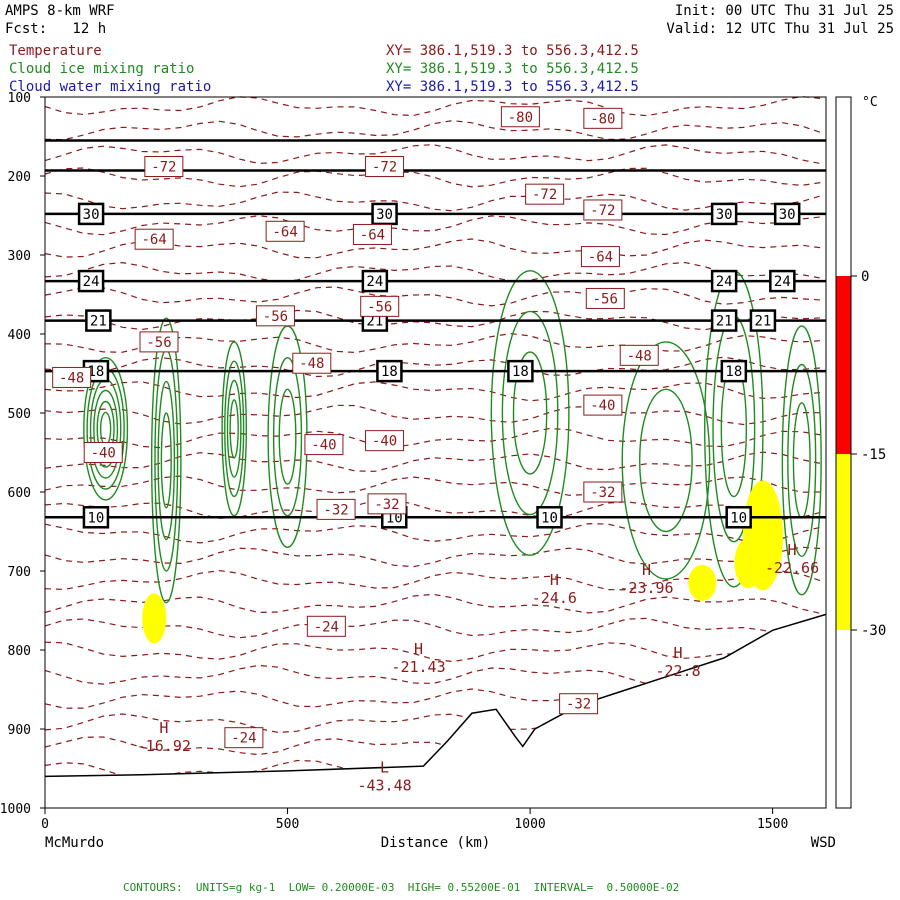  Describe the element at coordinates (512, 69) in the screenshot. I see `field-cloud-ice-xy: XY= 386.1,519.3 to 556.3,412.5` at that location.